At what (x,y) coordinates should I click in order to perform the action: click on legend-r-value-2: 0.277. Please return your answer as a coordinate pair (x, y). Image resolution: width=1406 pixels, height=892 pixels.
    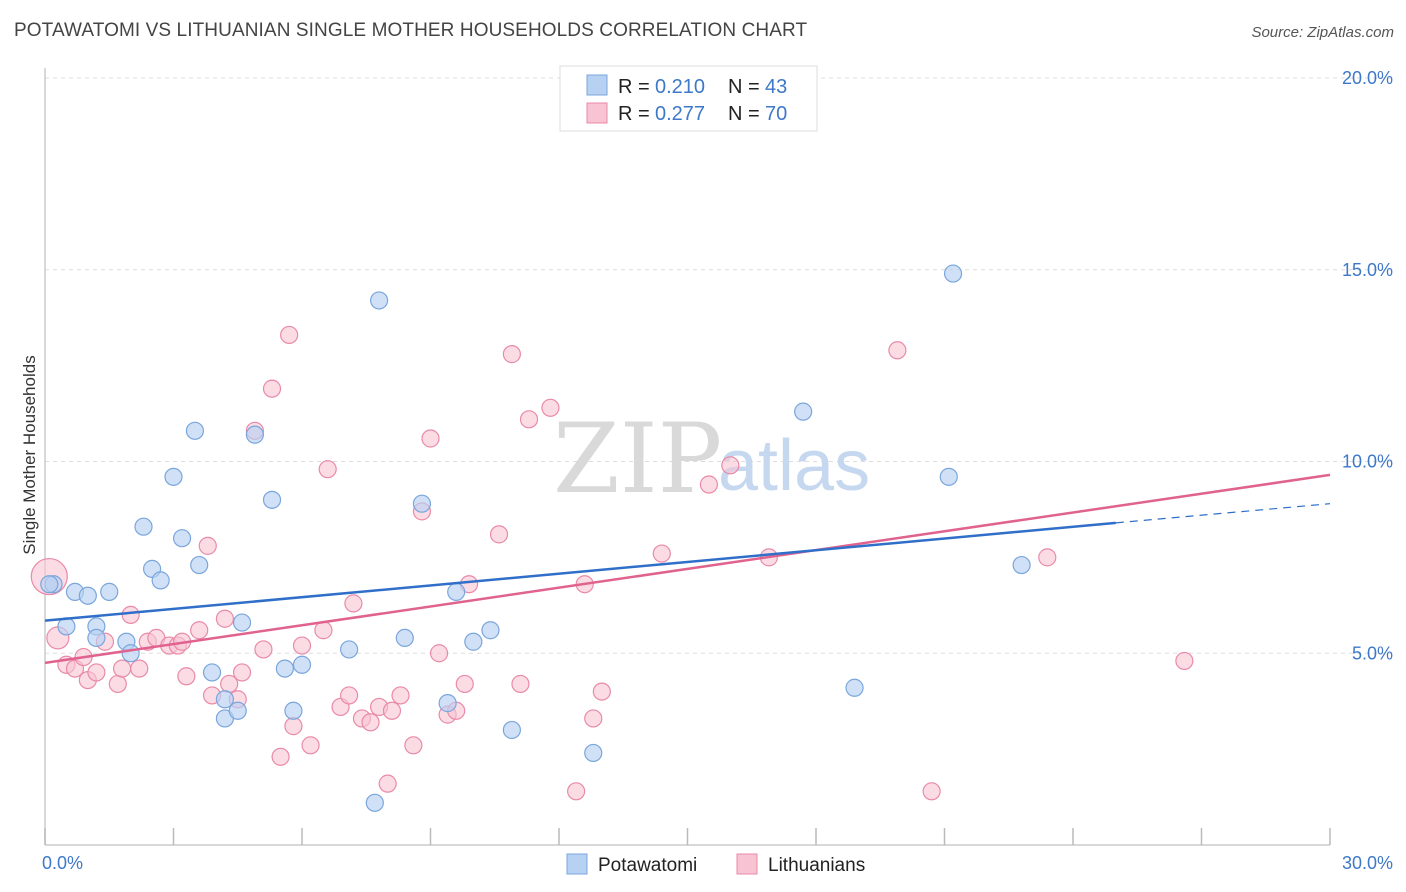
    Looking at the image, I should click on (680, 114).